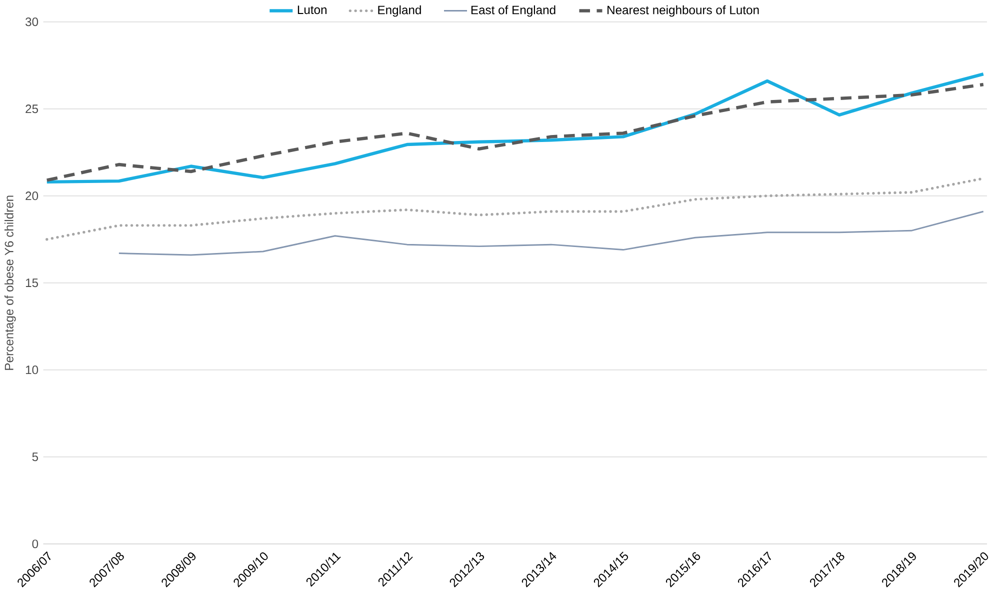 The width and height of the screenshot is (996, 594). I want to click on y-tick-label: 10, so click(32, 369).